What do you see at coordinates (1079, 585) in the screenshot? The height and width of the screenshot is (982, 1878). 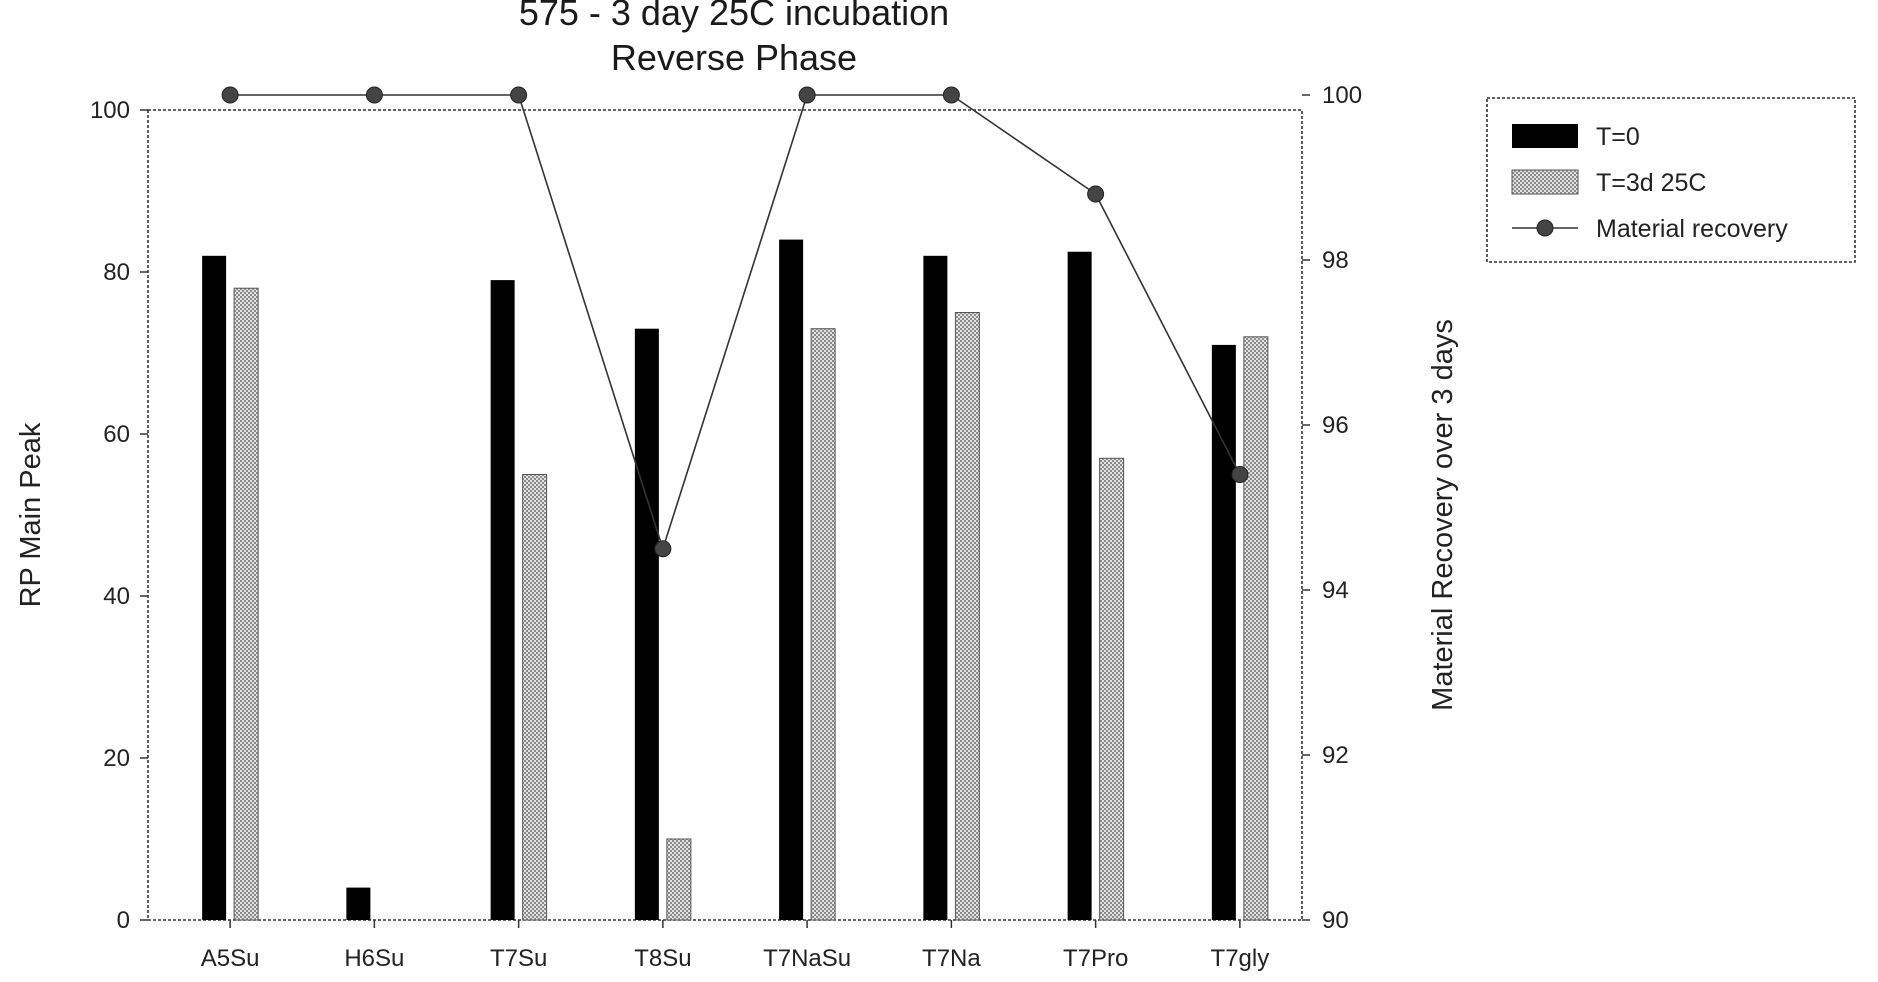 I see `bar-t0-T7Pro` at bounding box center [1079, 585].